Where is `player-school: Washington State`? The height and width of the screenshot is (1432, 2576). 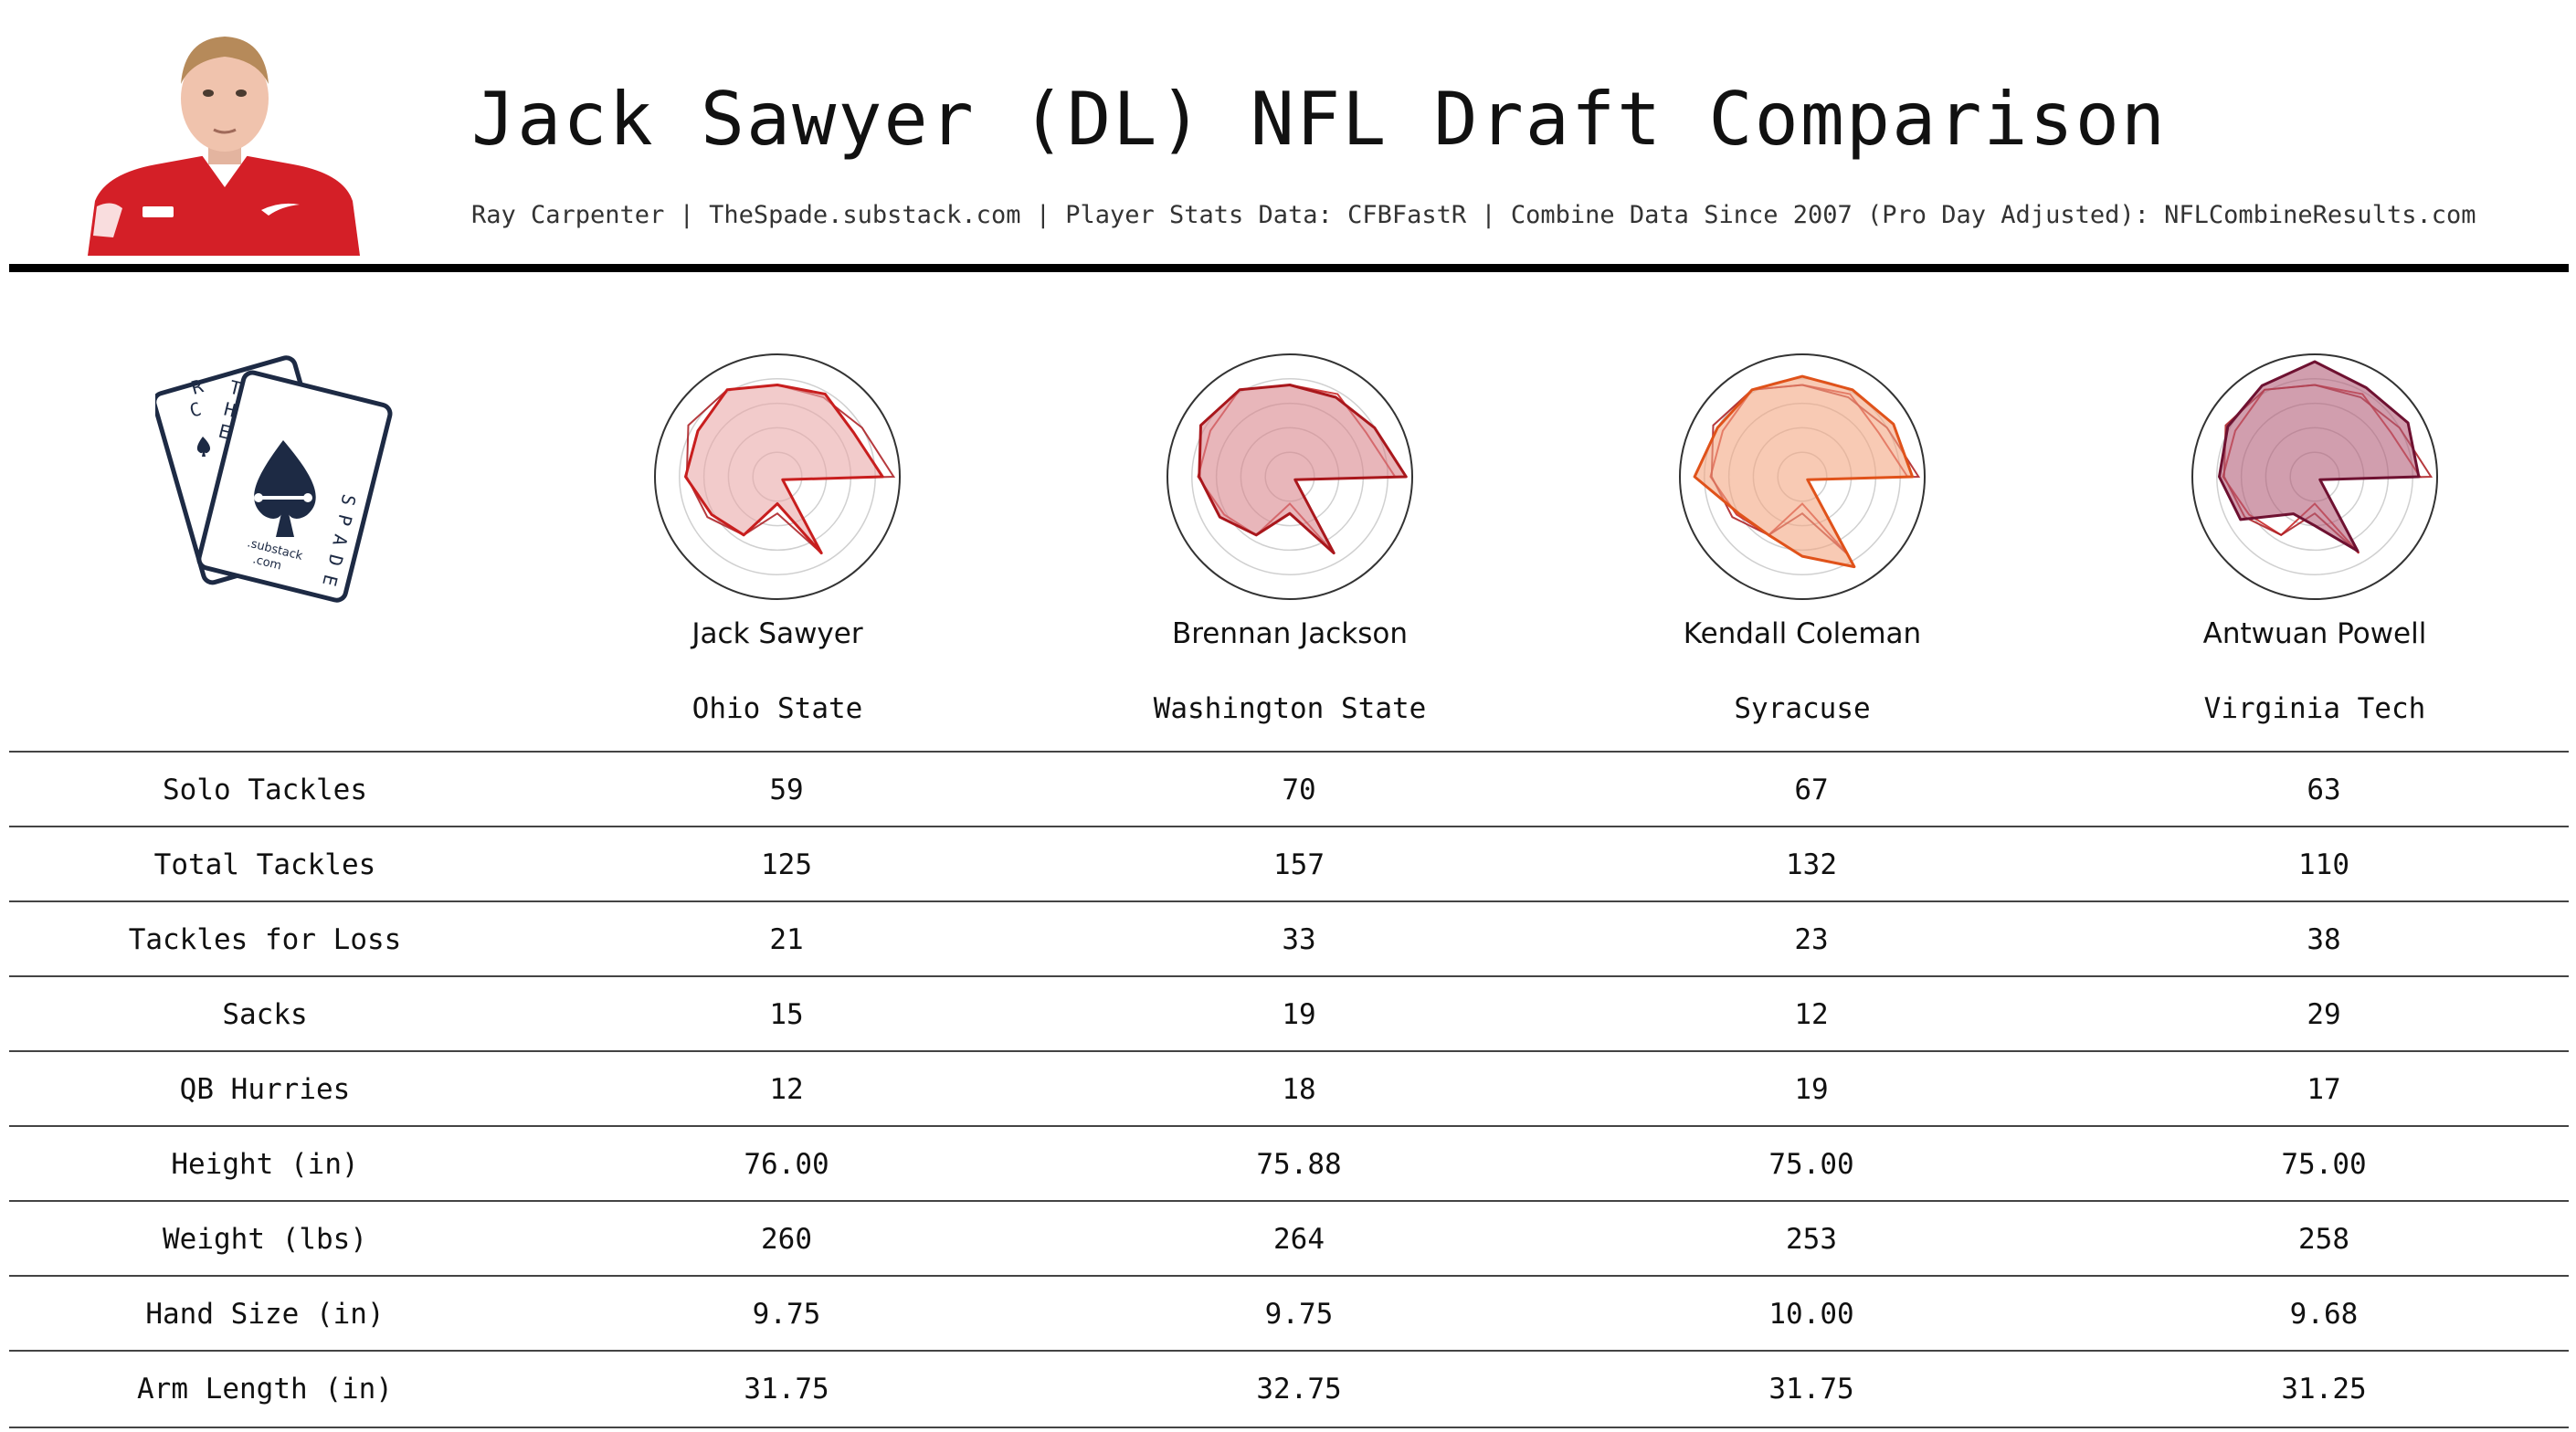 player-school: Washington State is located at coordinates (1290, 708).